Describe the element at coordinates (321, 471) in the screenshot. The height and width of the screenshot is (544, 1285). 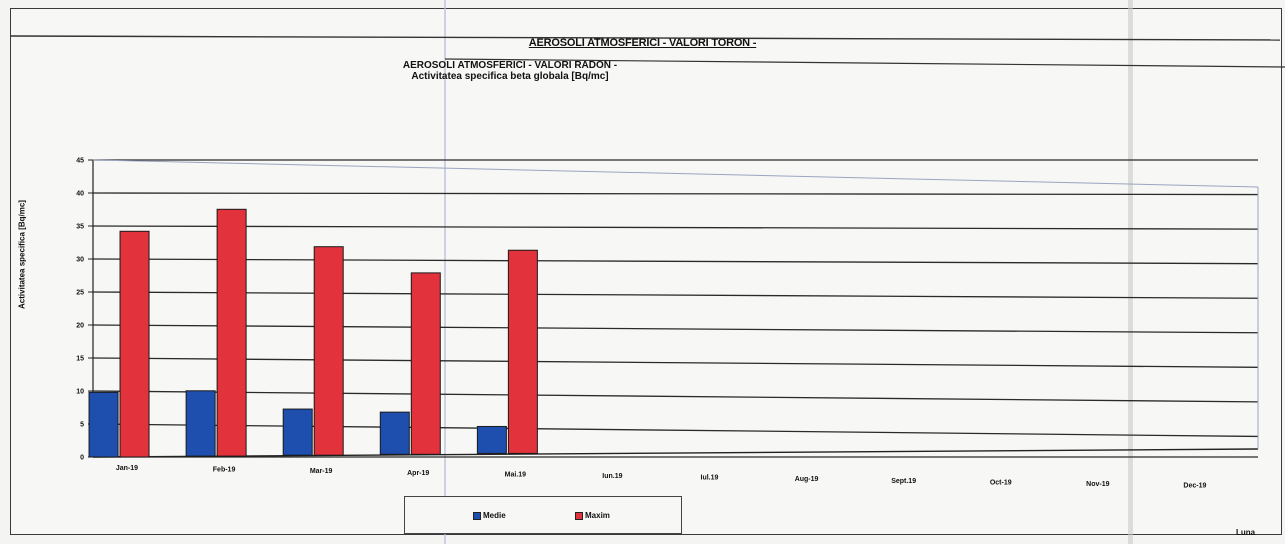
I see `x-tick-label: Mar-19` at that location.